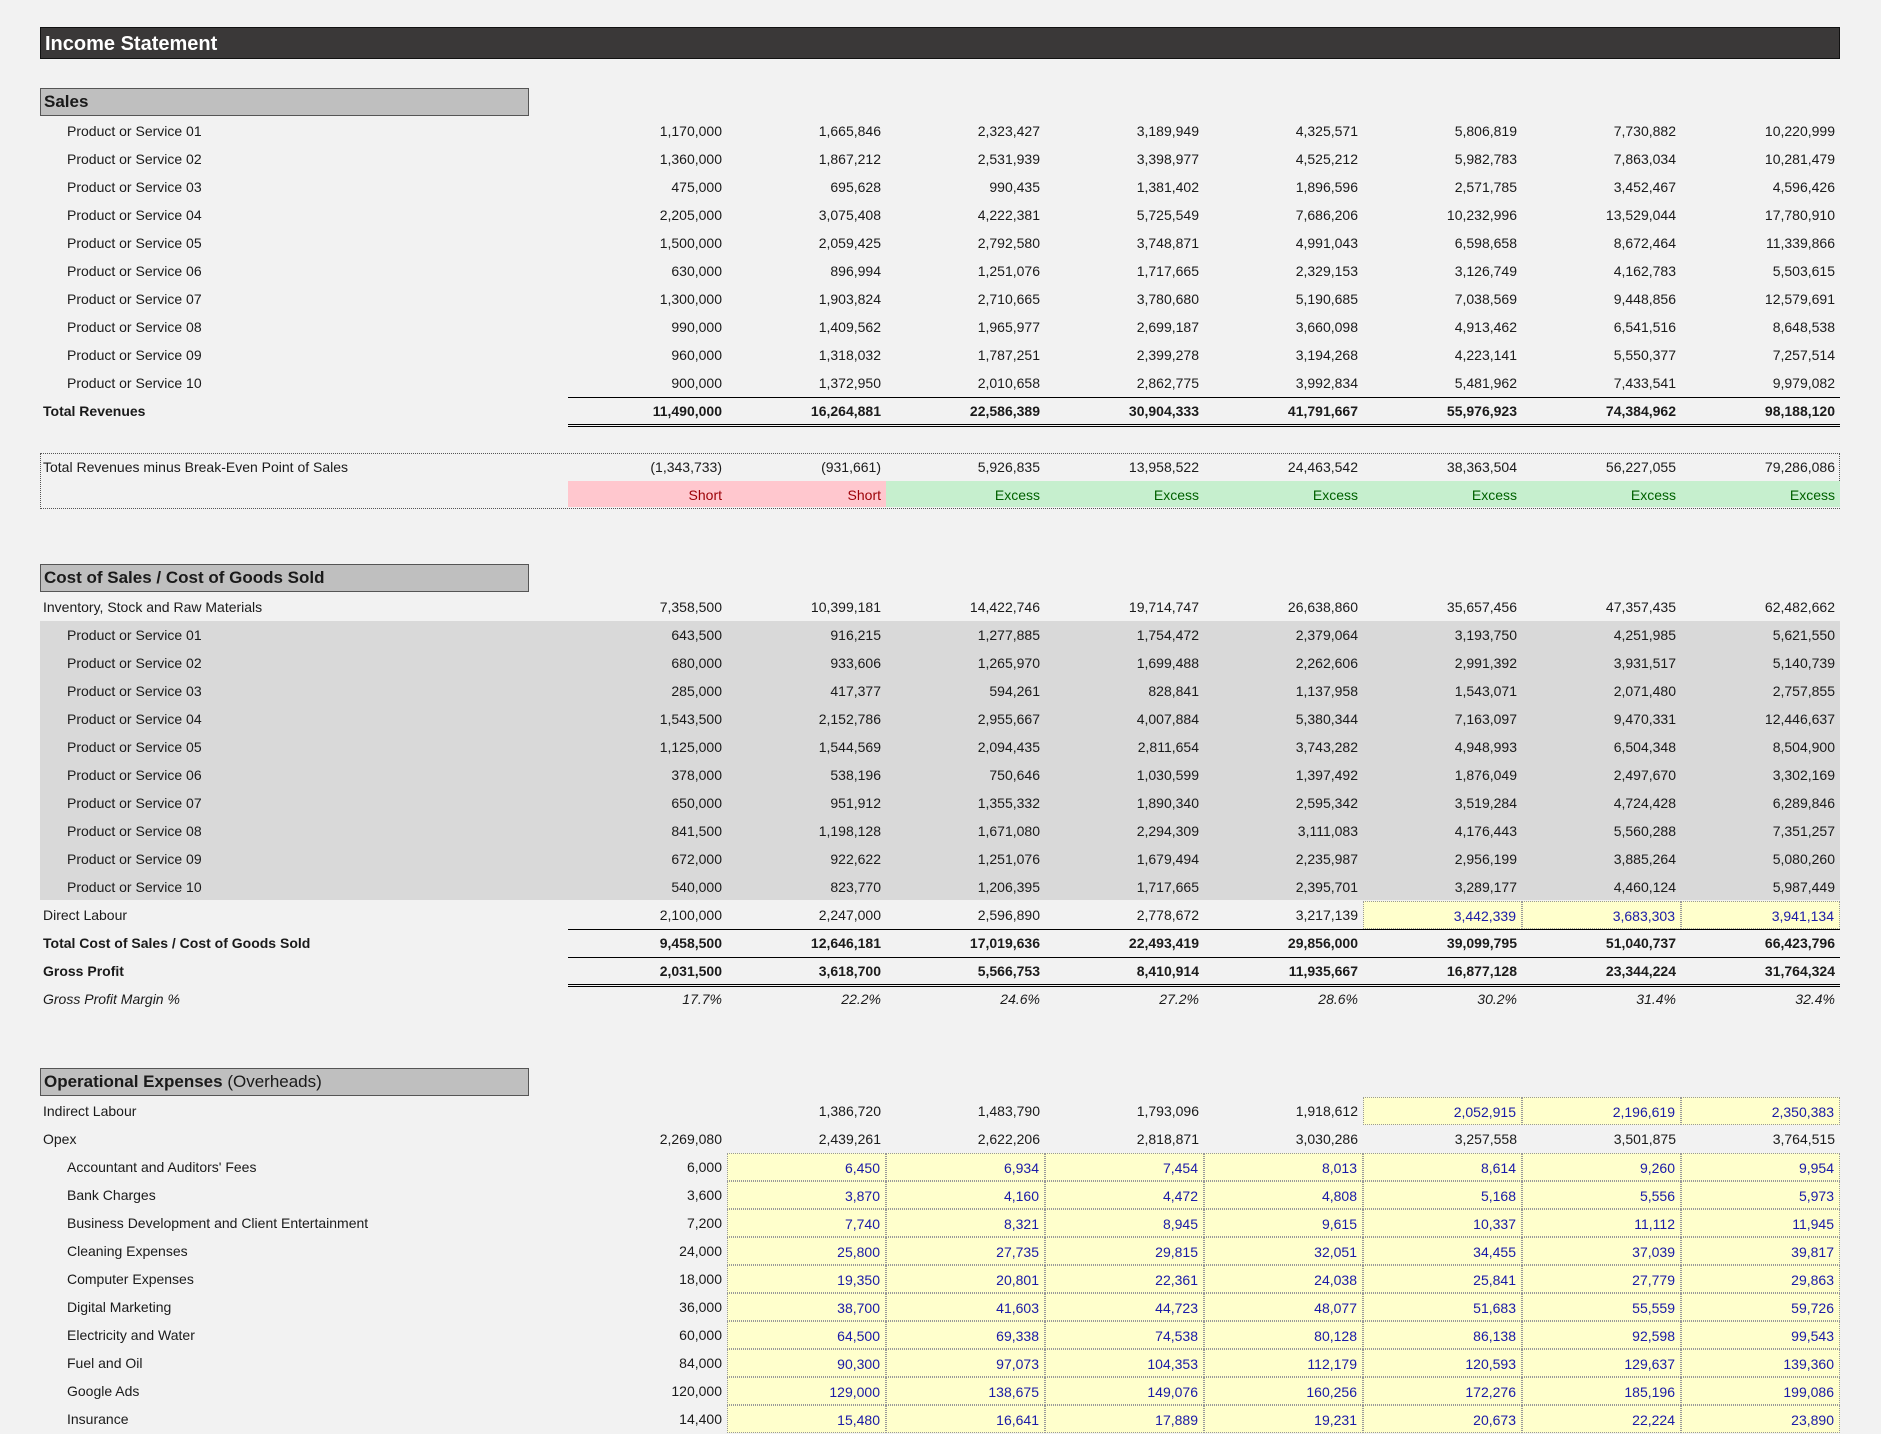 This screenshot has height=1434, width=1881. Describe the element at coordinates (1442, 1307) in the screenshot. I see `input-cell: 51,683` at that location.